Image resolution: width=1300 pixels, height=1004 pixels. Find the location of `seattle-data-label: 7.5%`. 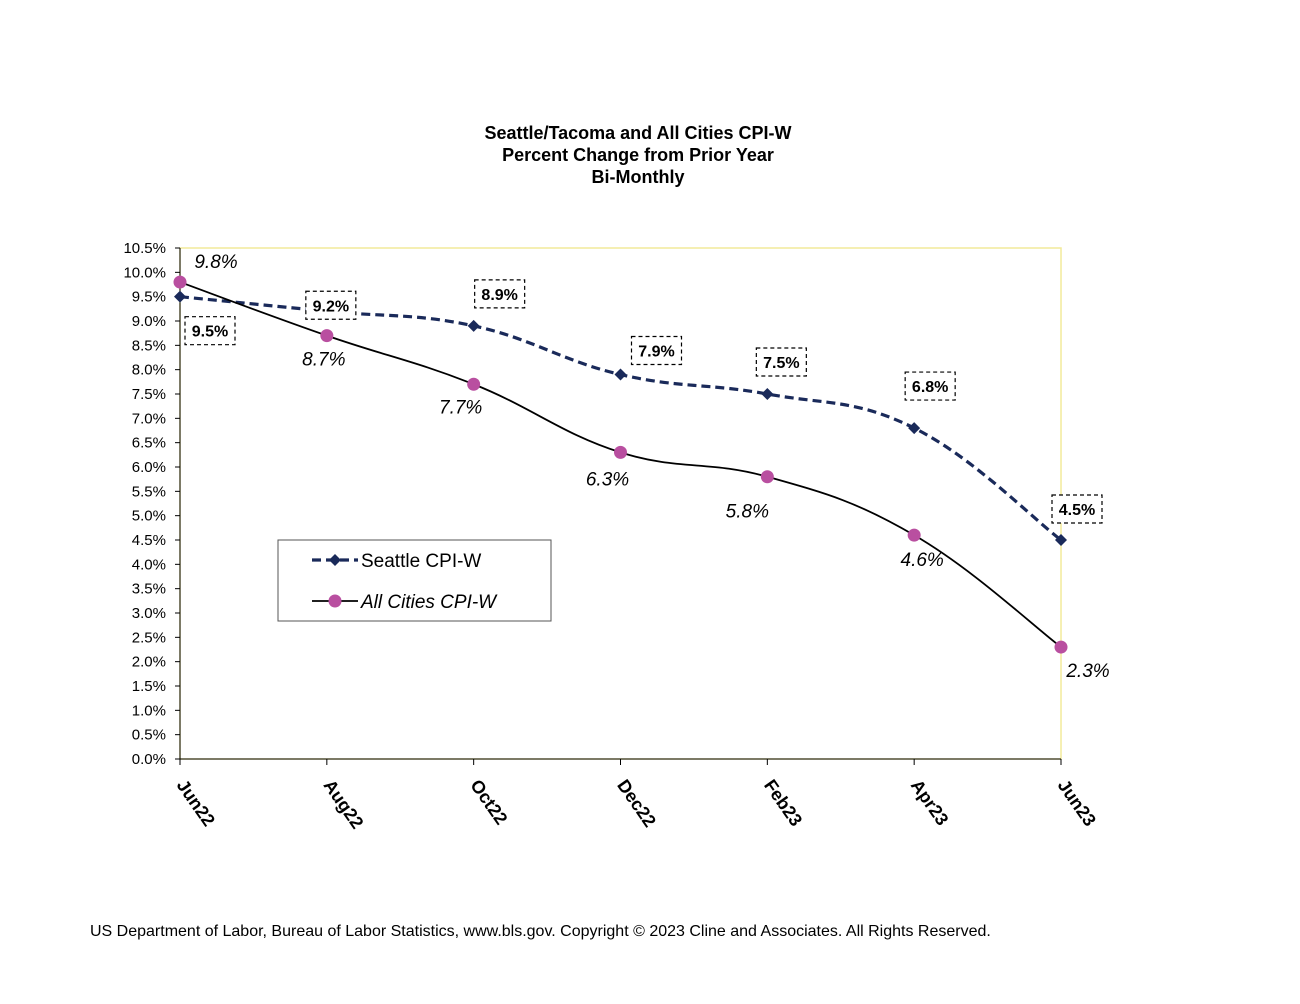

seattle-data-label: 7.5% is located at coordinates (781, 363).